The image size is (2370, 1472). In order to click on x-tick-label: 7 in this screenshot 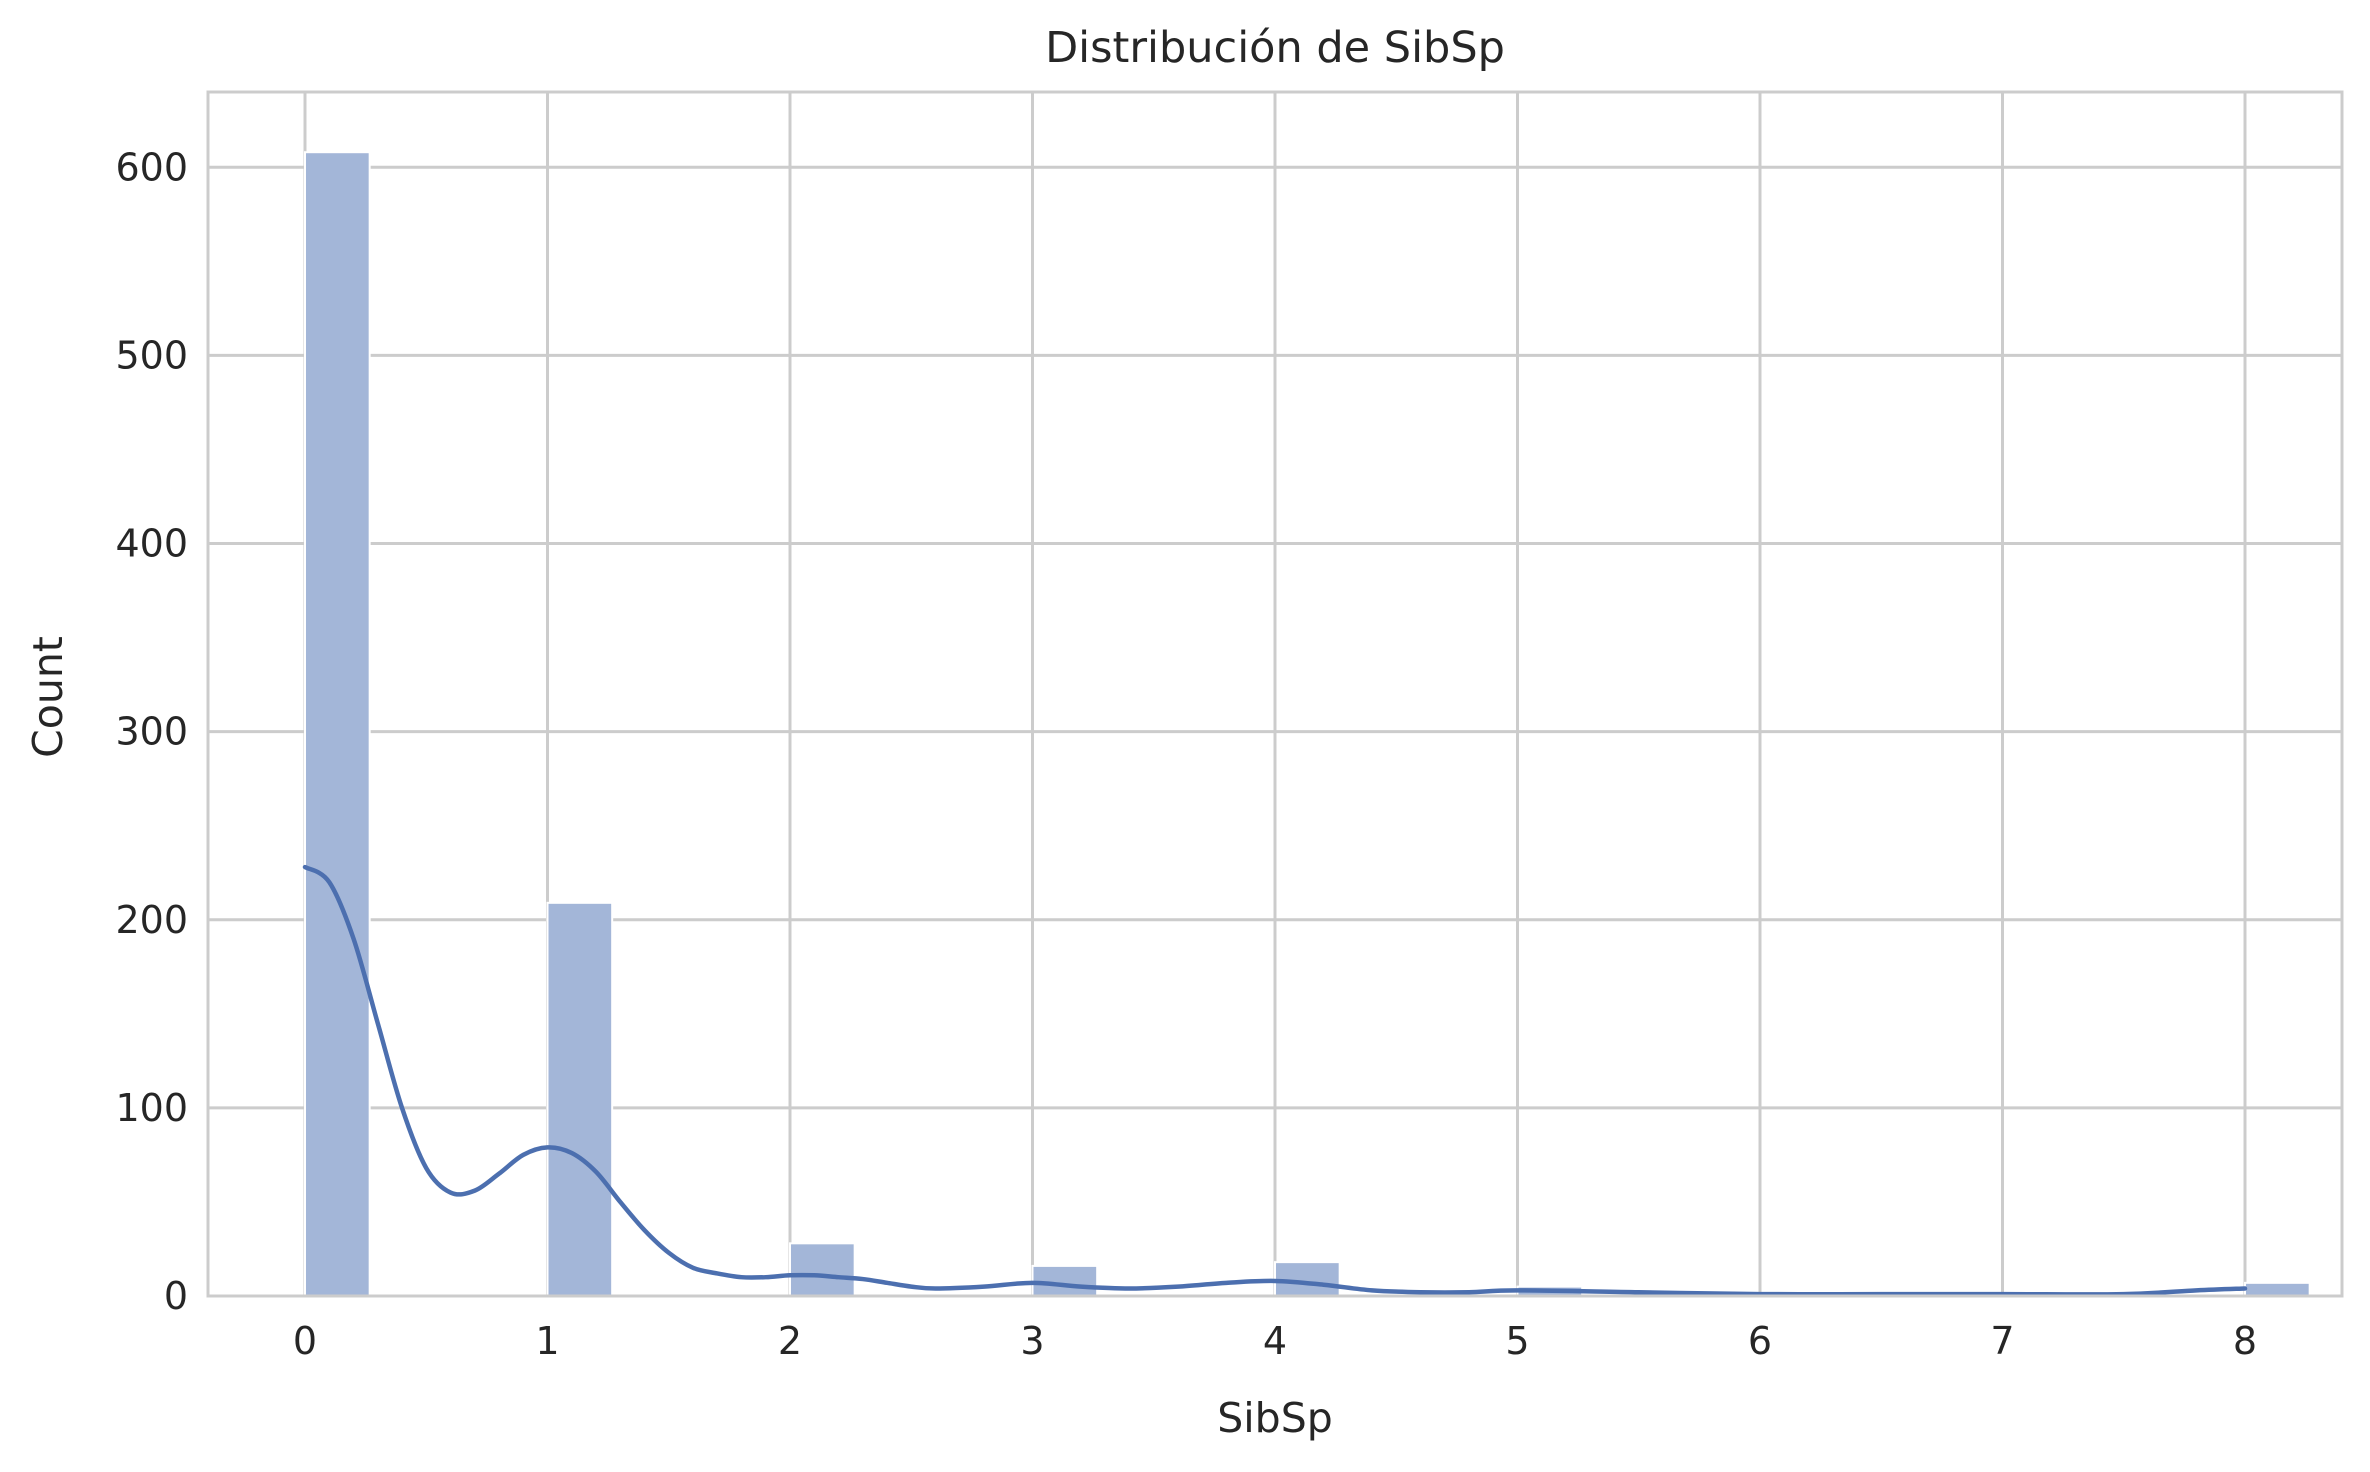, I will do `click(2002, 1341)`.